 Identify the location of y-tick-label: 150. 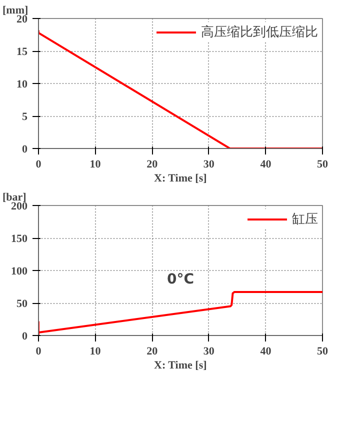
(19, 239).